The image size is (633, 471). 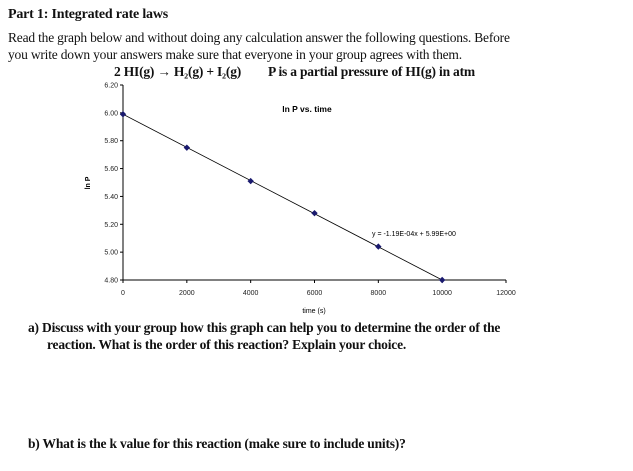 What do you see at coordinates (111, 141) in the screenshot?
I see `y-tick-label: 5.80` at bounding box center [111, 141].